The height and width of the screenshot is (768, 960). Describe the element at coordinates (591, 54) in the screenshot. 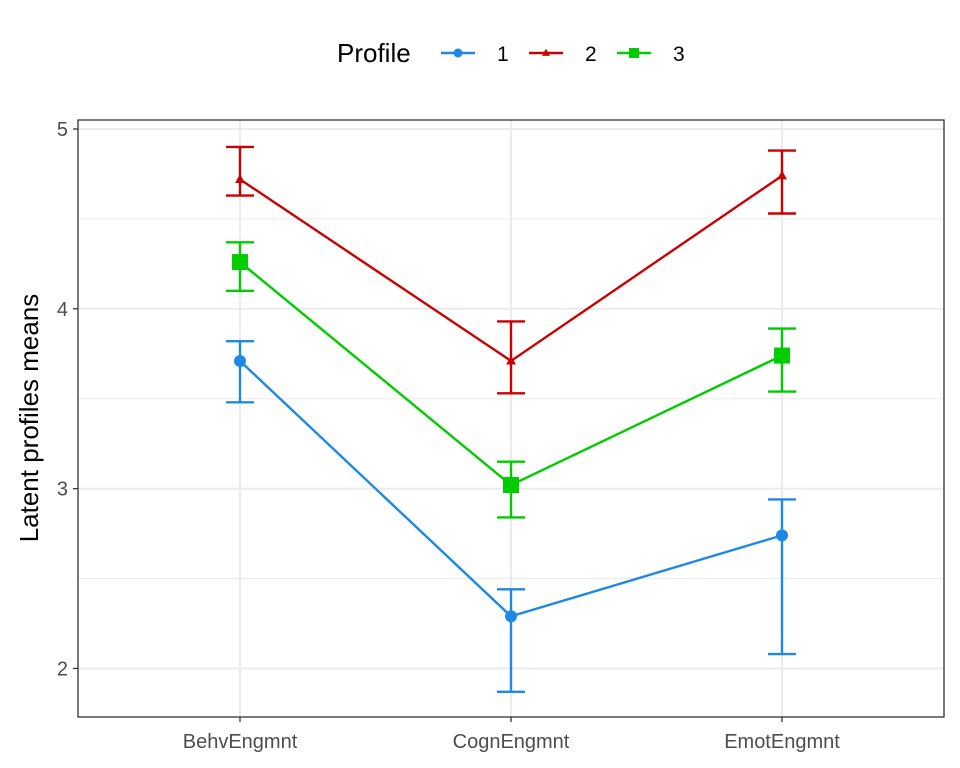

I see `legend-label: 2` at that location.